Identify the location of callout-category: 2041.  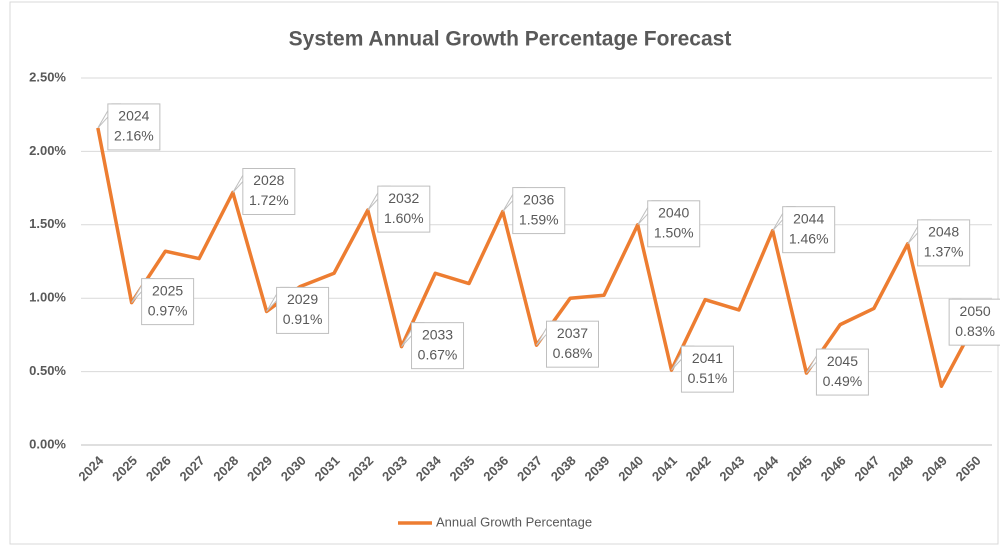
(707, 358).